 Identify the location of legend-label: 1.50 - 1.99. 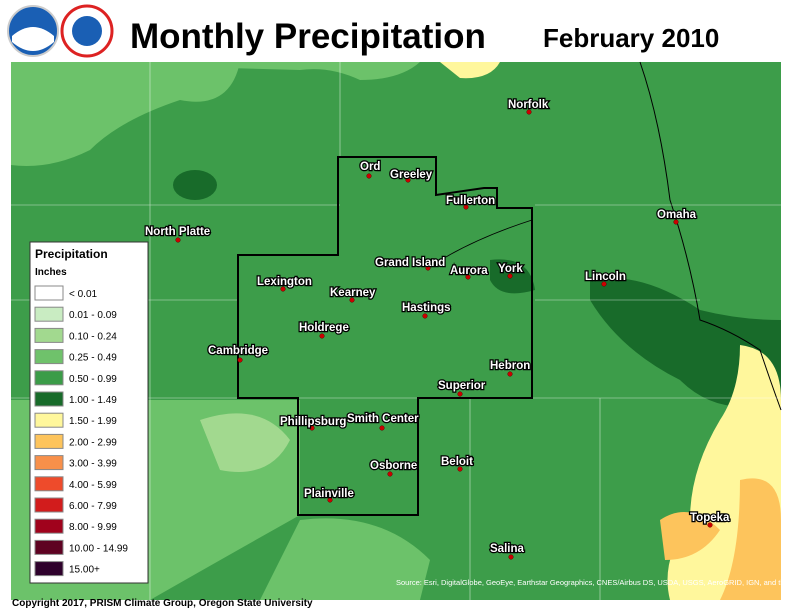
(93, 421).